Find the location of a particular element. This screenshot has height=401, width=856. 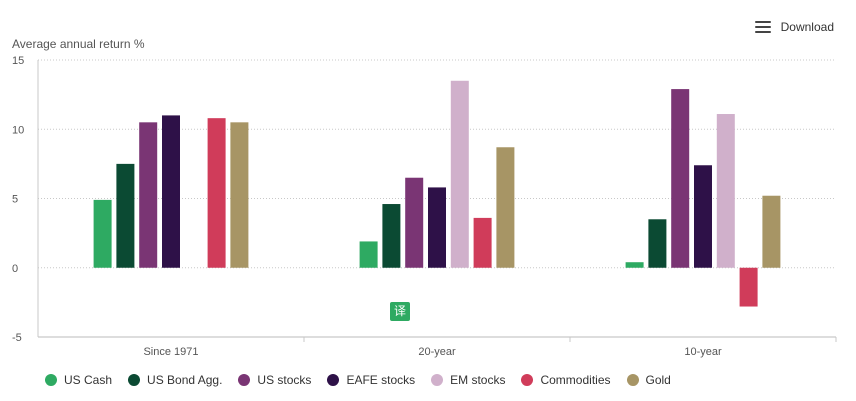

legend-item: US stocks is located at coordinates (274, 380).